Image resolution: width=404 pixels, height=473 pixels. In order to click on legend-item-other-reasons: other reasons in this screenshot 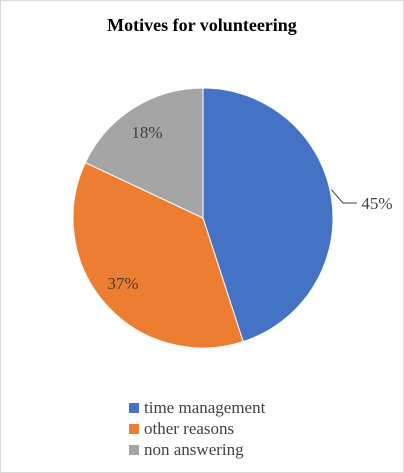, I will do `click(197, 428)`.